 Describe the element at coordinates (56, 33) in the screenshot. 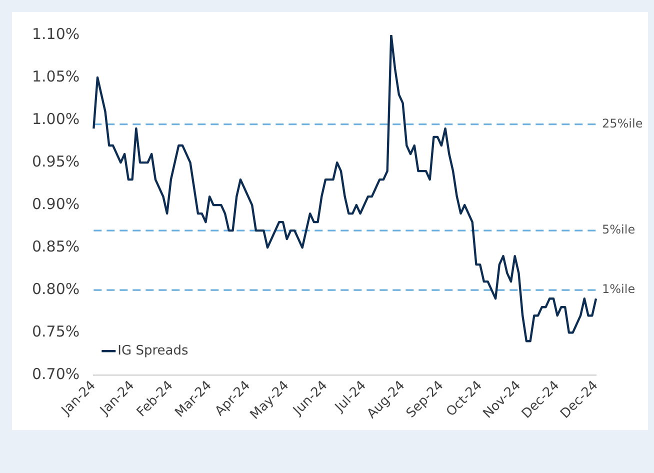

I see `y-tick-label: 1.10%` at that location.